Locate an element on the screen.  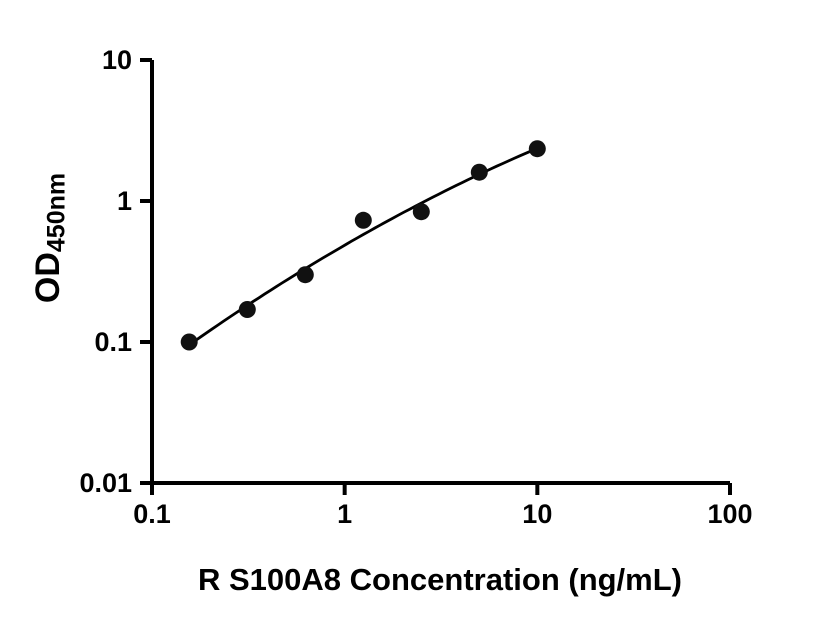
x-axis-title: R S100A8 Concentration (ng/mL) is located at coordinates (440, 579).